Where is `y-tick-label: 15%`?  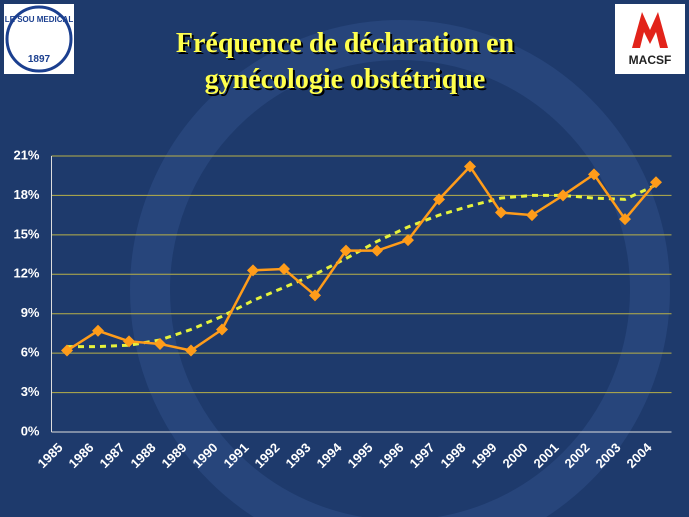 y-tick-label: 15% is located at coordinates (26, 233).